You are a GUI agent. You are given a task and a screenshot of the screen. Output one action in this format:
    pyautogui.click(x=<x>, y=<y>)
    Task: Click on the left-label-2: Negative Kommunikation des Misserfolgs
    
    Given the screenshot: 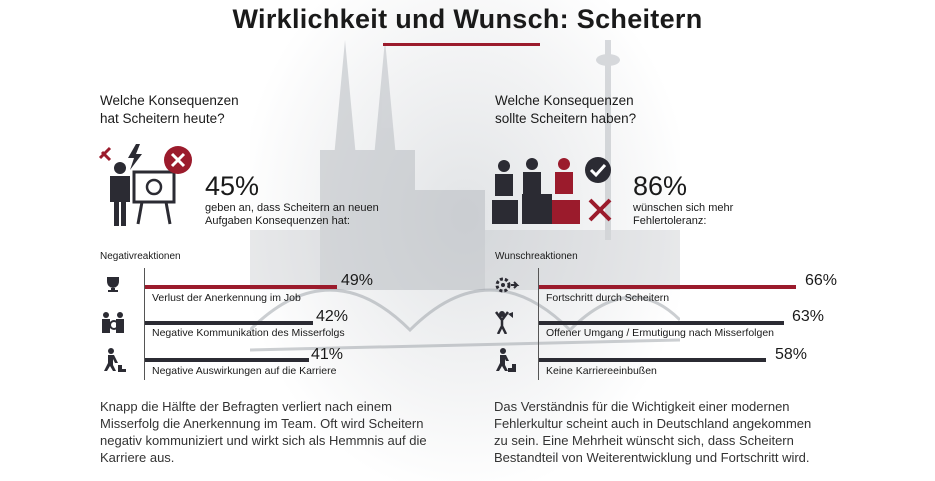 What is the action you would take?
    pyautogui.click(x=248, y=333)
    